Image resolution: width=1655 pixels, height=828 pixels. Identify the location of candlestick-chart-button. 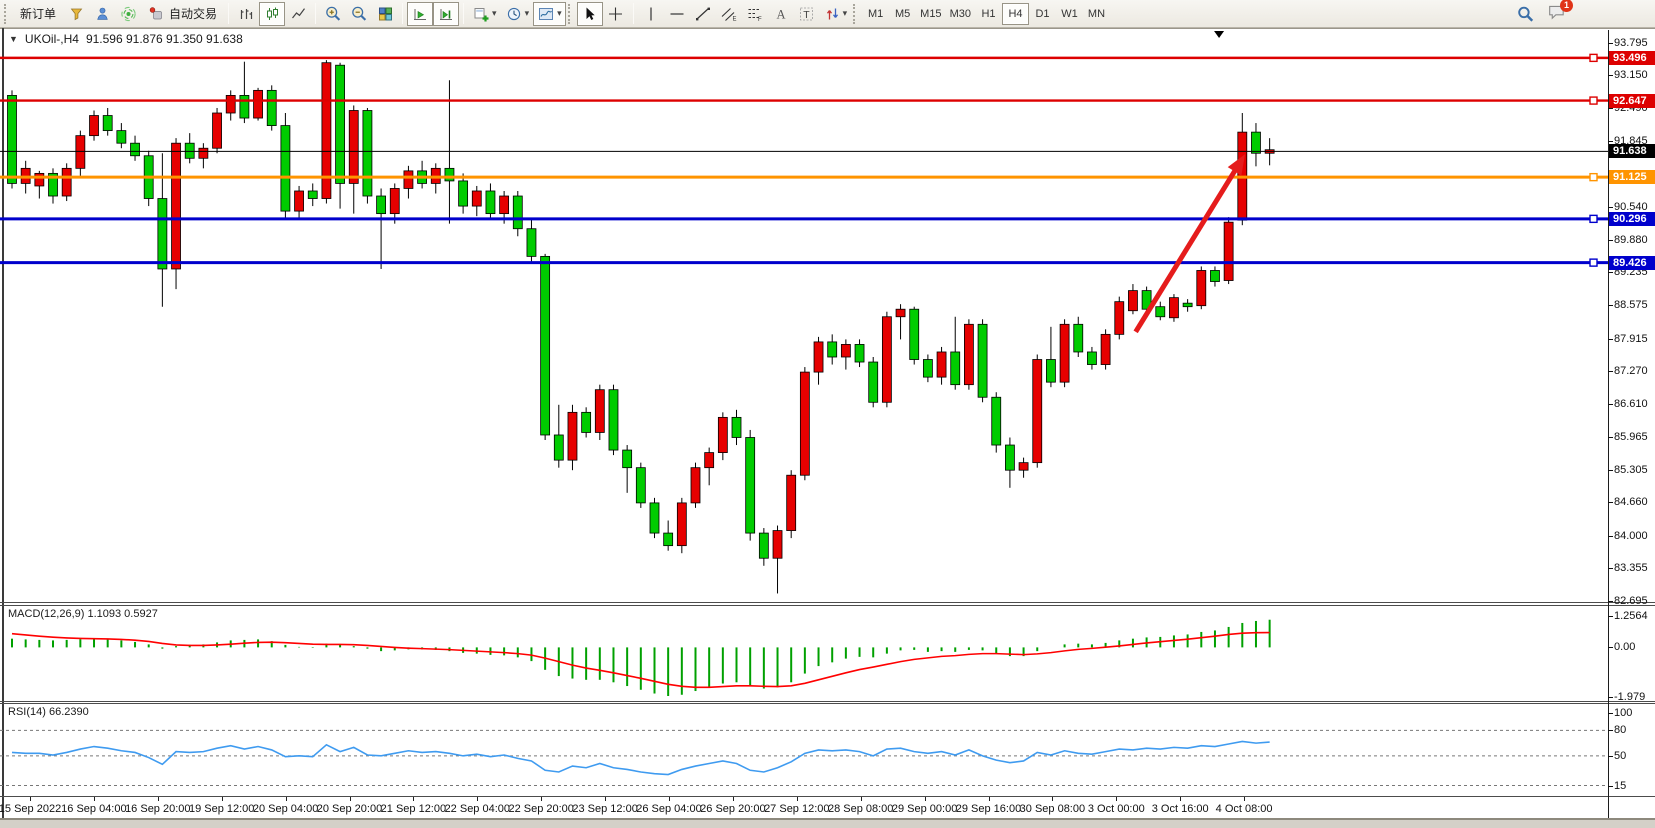
(272, 13).